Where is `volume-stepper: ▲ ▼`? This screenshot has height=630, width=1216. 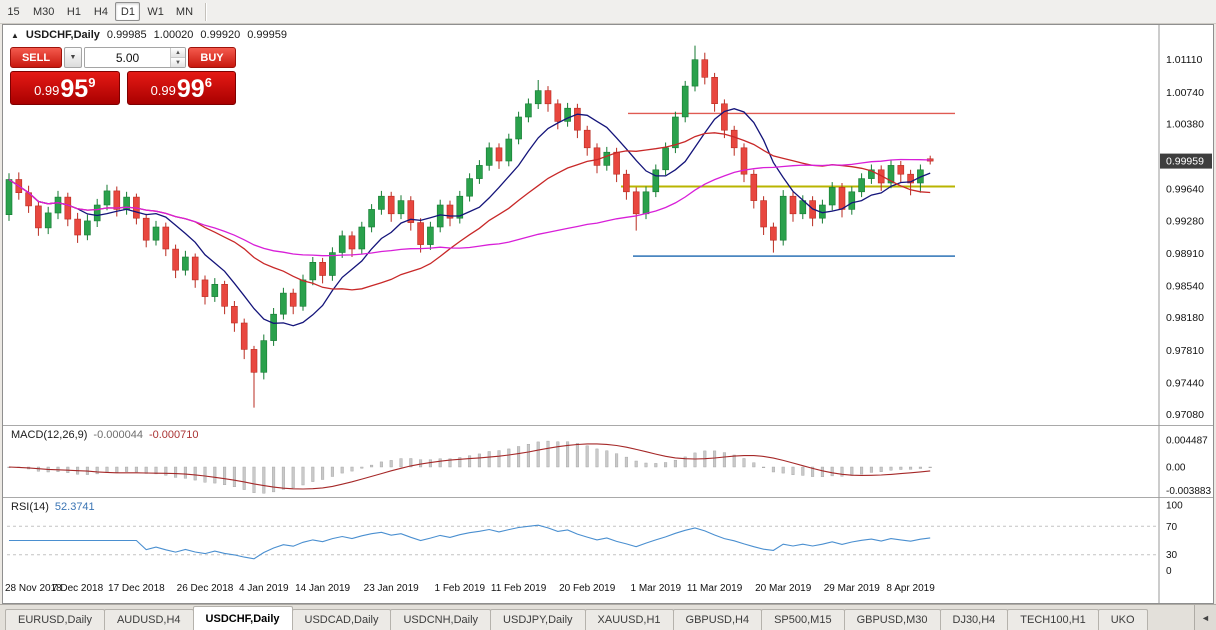
volume-stepper: ▲ ▼ is located at coordinates (177, 57).